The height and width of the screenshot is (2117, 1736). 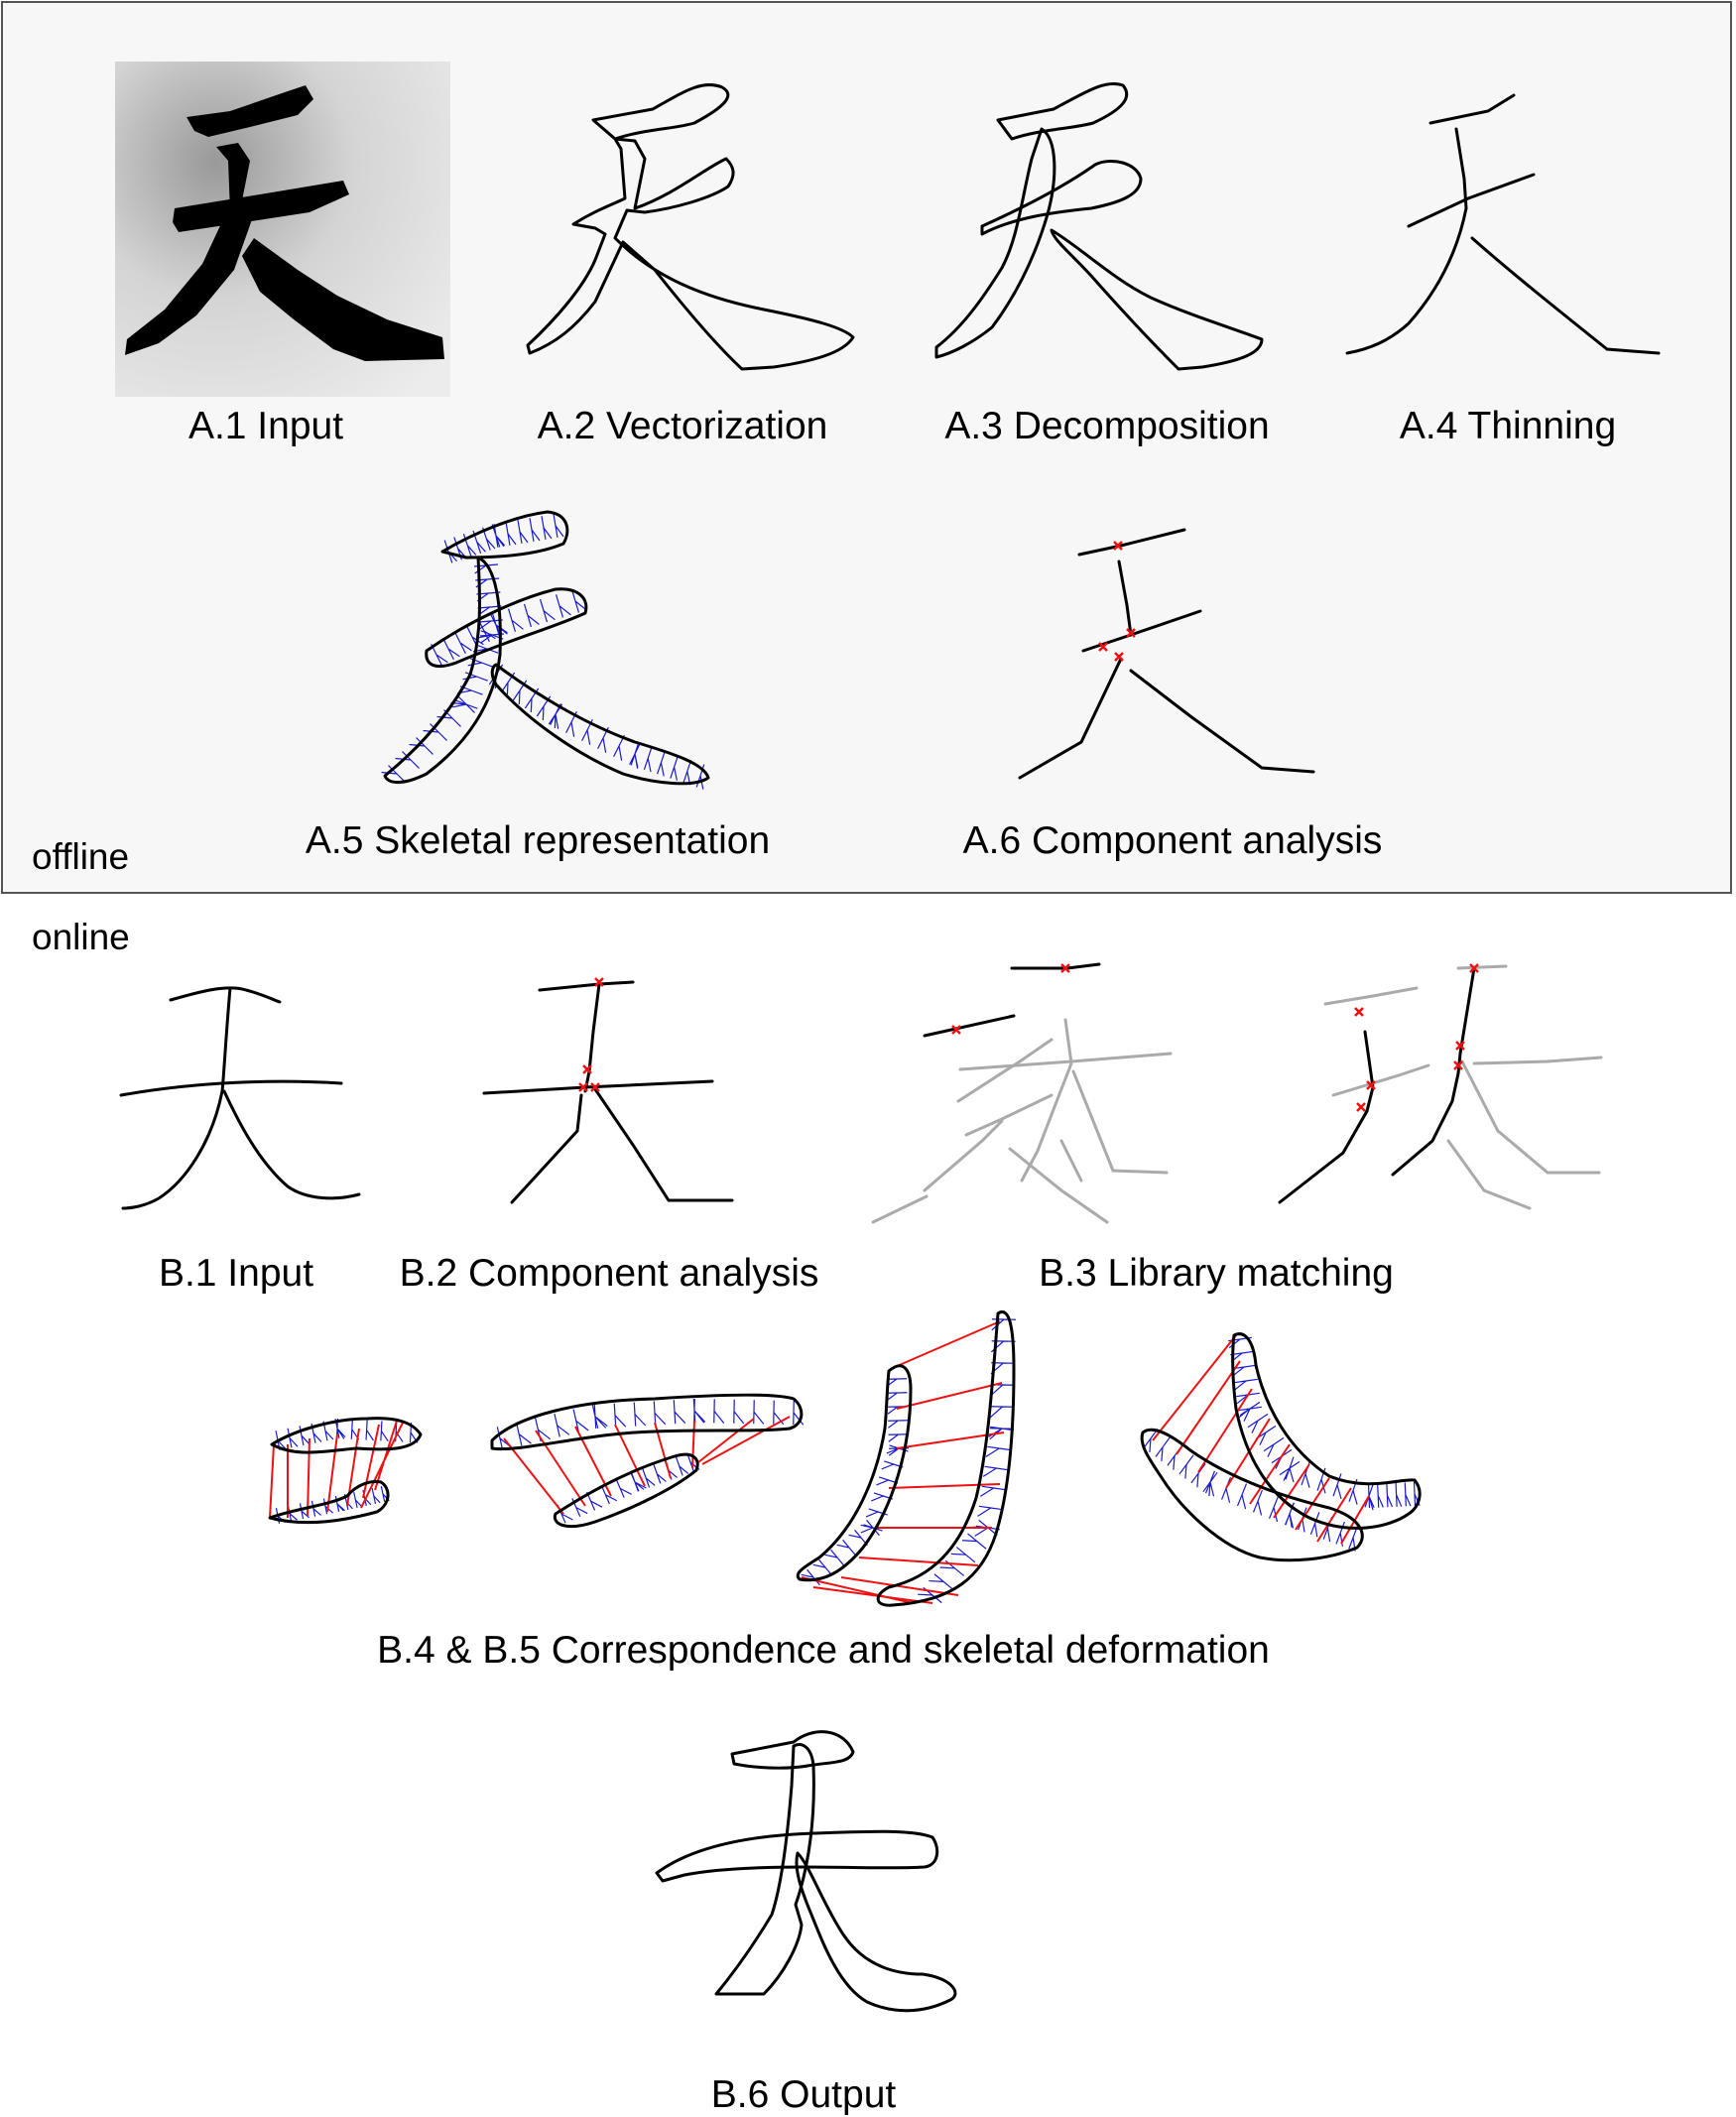 What do you see at coordinates (1099, 226) in the screenshot?
I see `a3-decomposed-outlines` at bounding box center [1099, 226].